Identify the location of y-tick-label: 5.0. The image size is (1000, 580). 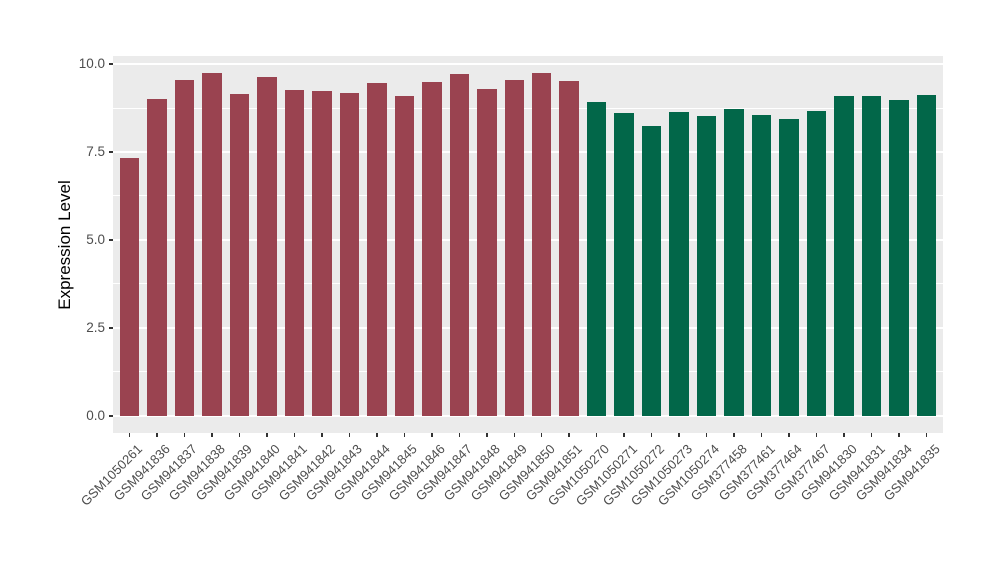
(95, 239).